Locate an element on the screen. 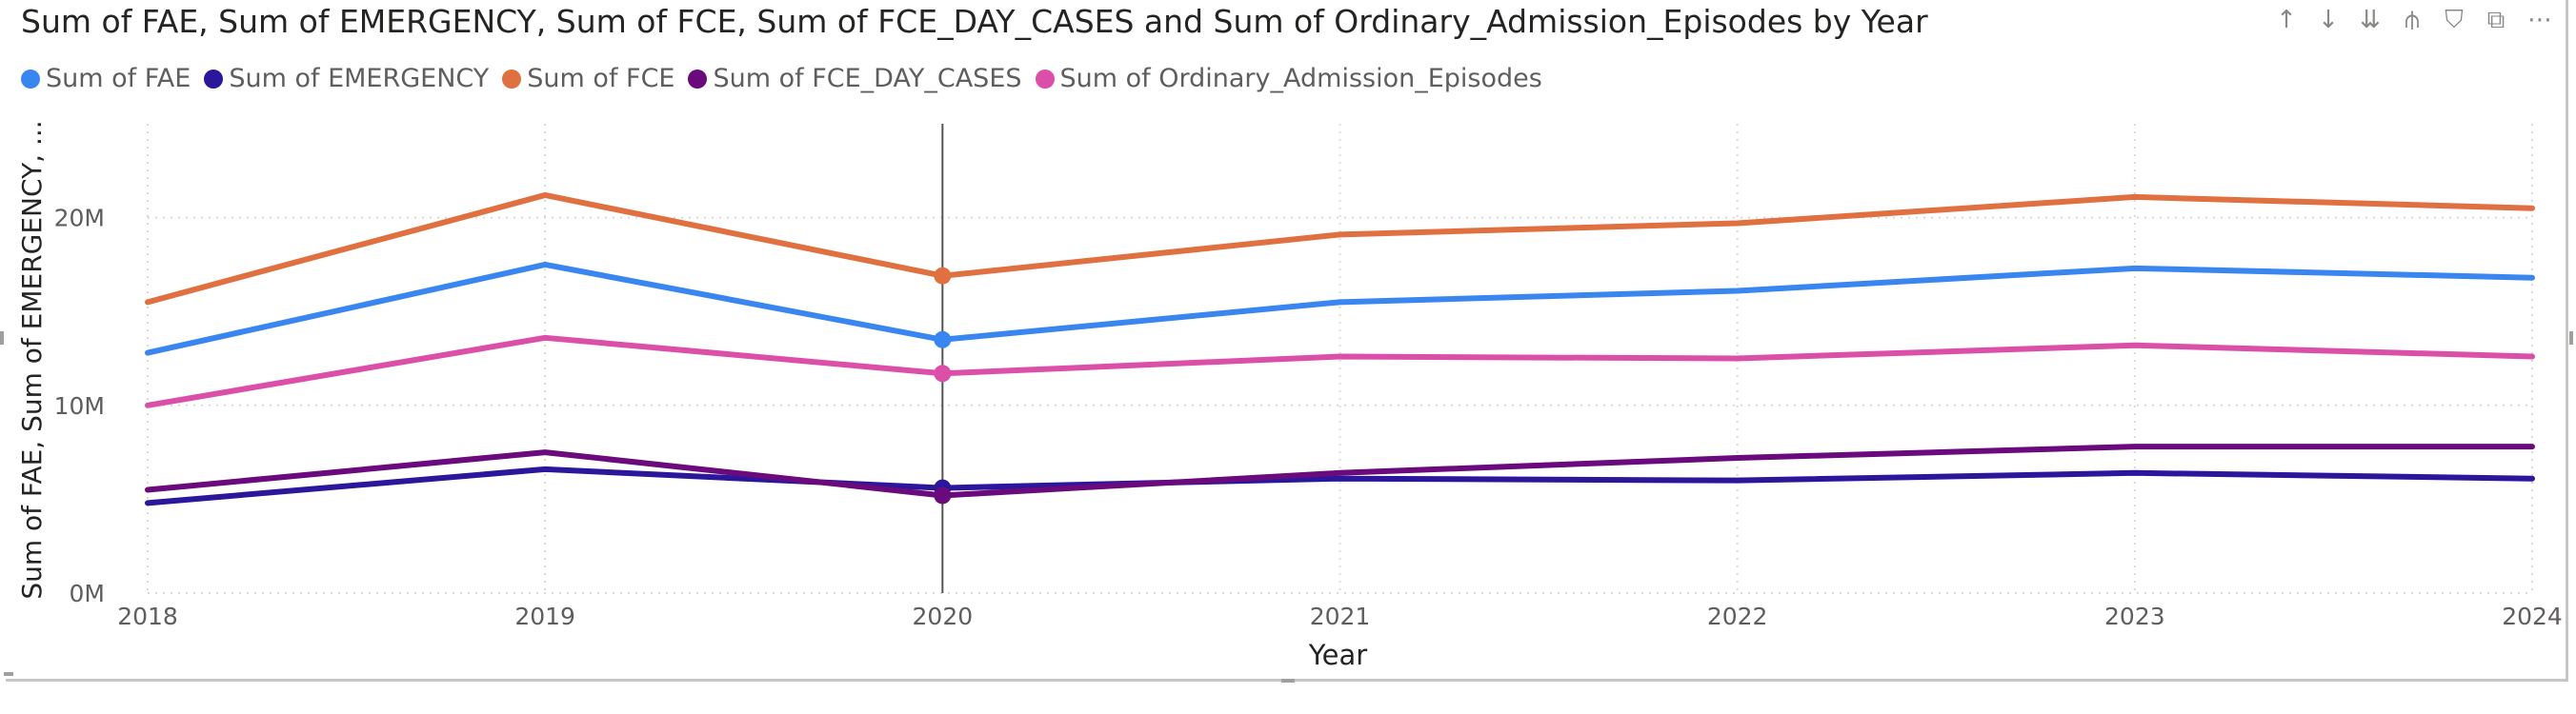 The width and height of the screenshot is (2576, 714). x-tick-label: 2023 is located at coordinates (2134, 616).